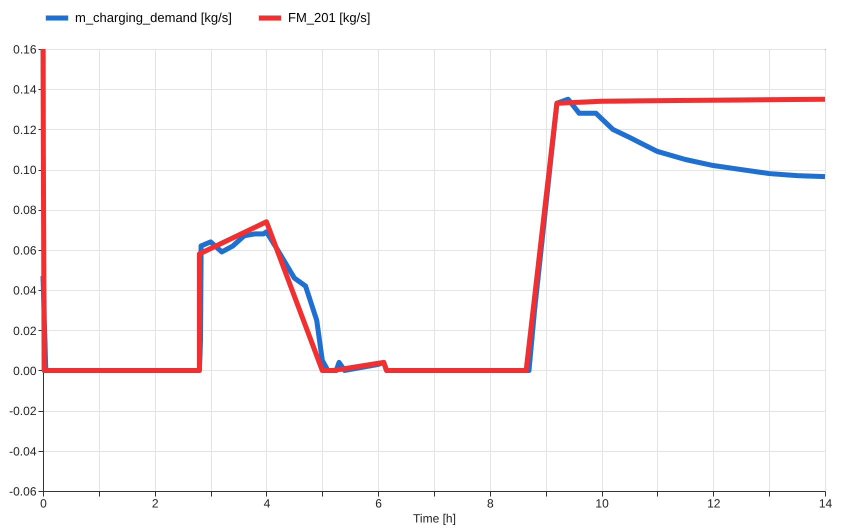  Describe the element at coordinates (25, 129) in the screenshot. I see `y-tick-label: 0.12` at that location.